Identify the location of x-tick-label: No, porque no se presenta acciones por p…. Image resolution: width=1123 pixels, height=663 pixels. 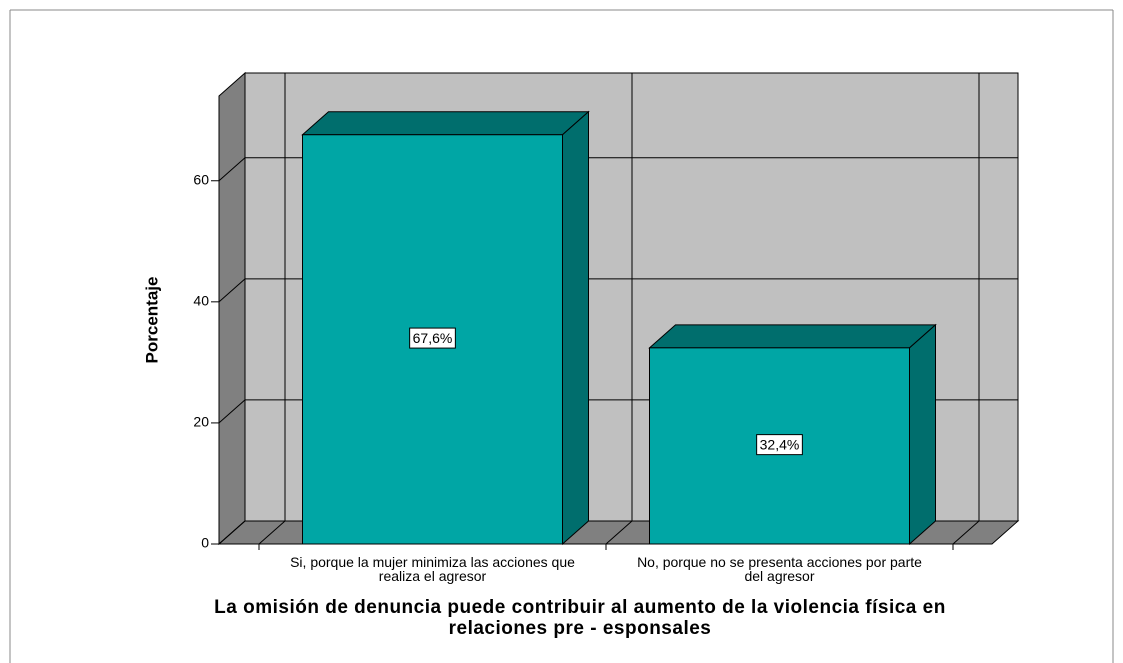
(779, 569).